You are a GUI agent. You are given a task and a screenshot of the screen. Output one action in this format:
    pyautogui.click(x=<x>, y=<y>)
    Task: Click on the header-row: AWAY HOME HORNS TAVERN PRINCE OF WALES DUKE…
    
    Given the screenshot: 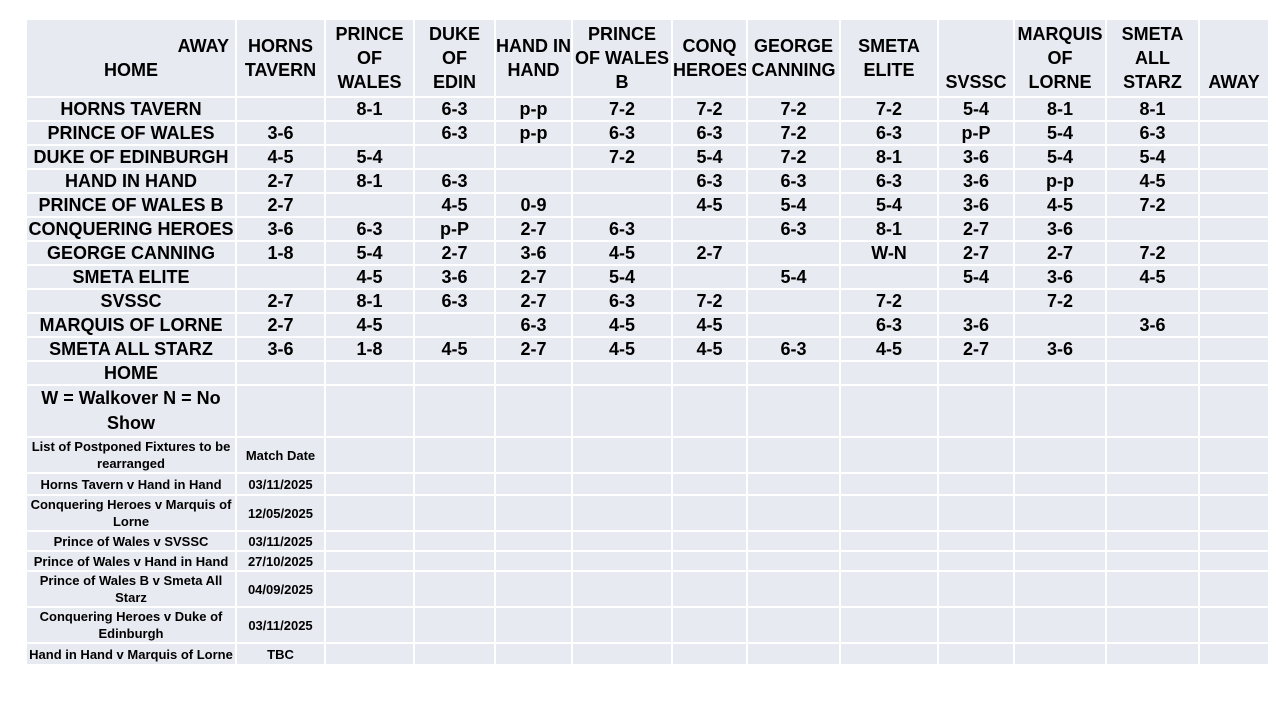 What is the action you would take?
    pyautogui.click(x=647, y=58)
    